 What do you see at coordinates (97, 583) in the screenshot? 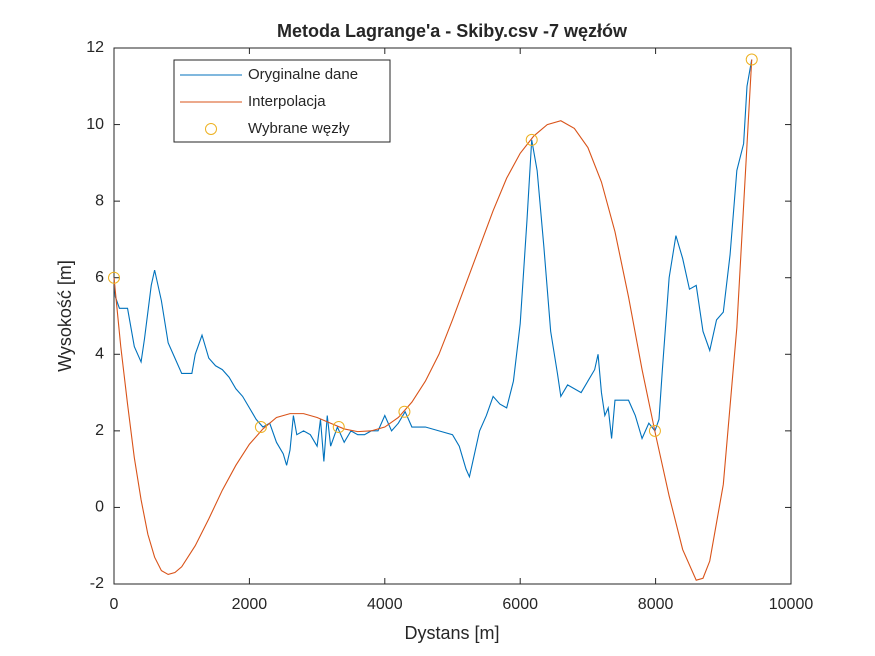
I see `y-tick-label: -2` at bounding box center [97, 583].